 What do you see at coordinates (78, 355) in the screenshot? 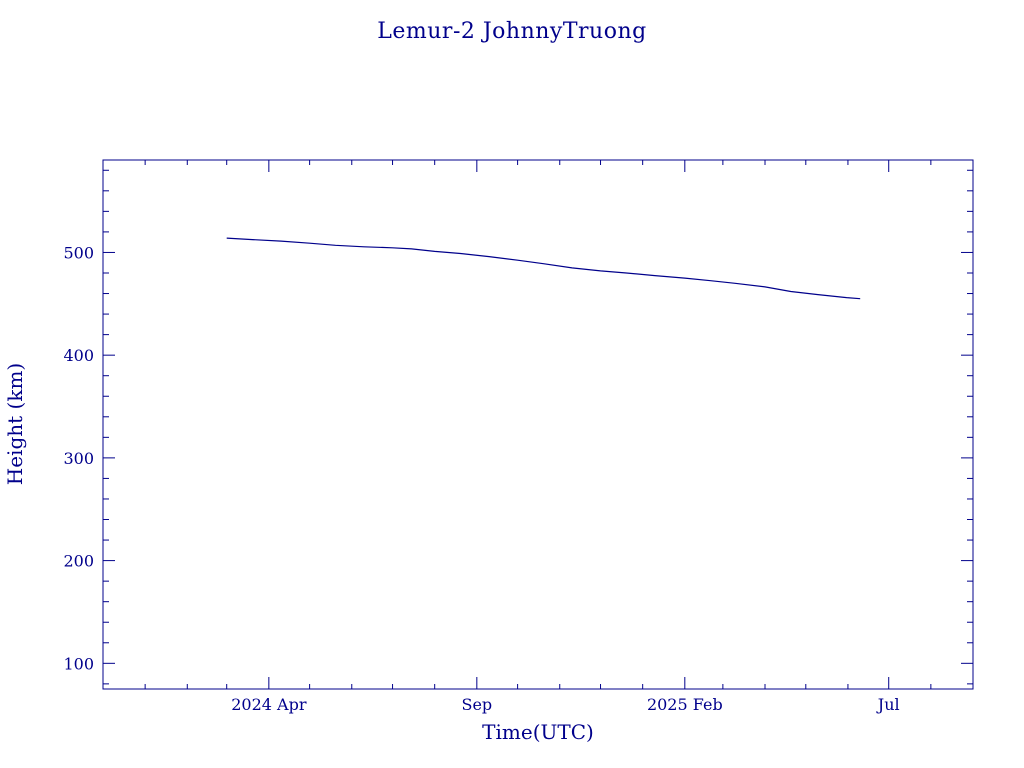
I see `y-tick-label: 400` at bounding box center [78, 355].